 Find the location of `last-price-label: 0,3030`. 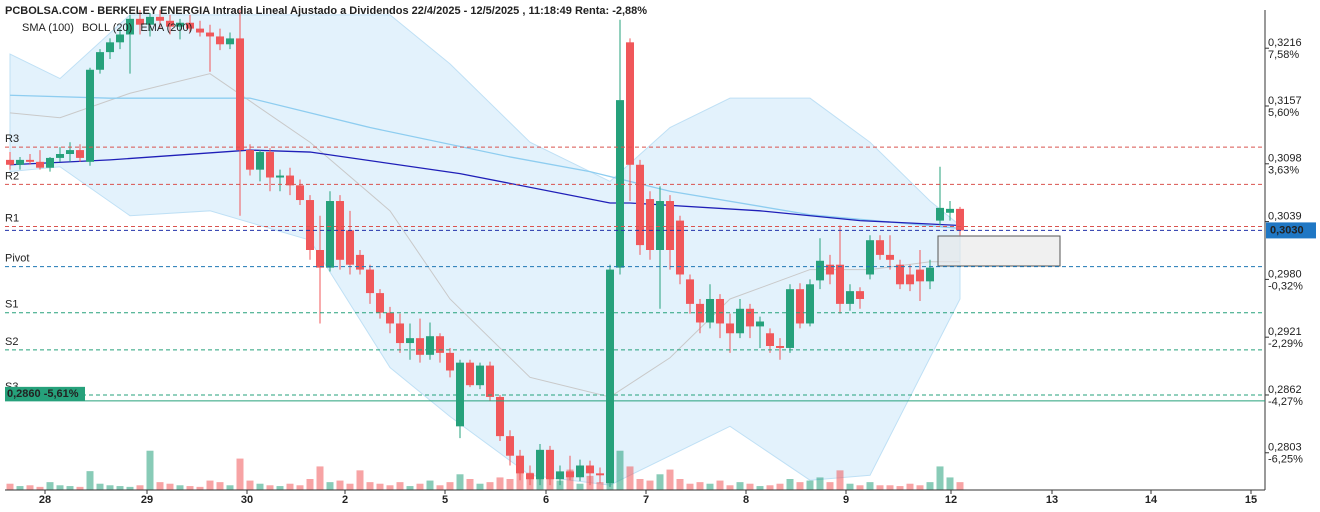

last-price-label: 0,3030 is located at coordinates (1287, 230).